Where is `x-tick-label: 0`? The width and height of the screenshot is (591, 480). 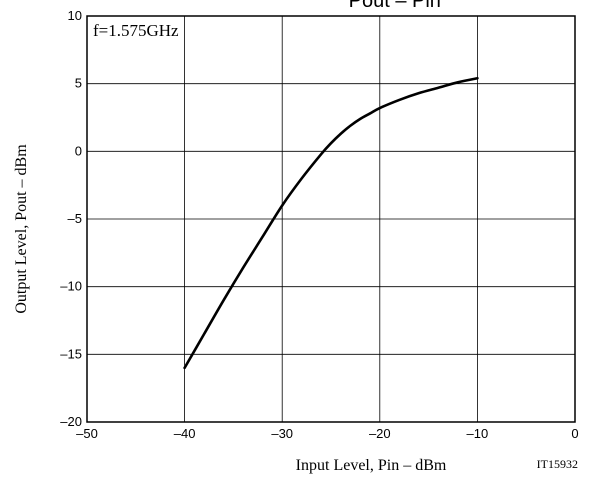 x-tick-label: 0 is located at coordinates (574, 433).